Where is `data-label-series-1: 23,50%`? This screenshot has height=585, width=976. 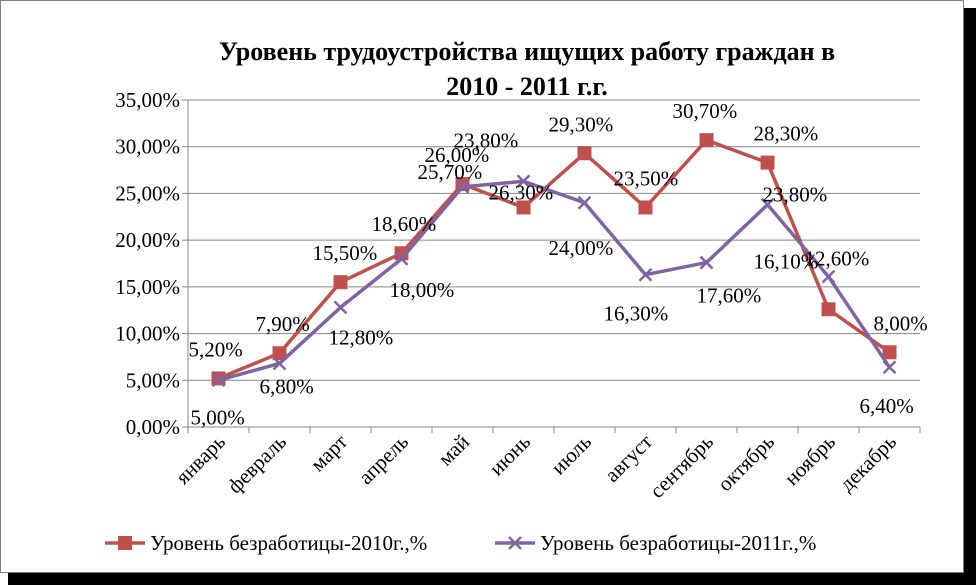 data-label-series-1: 23,50% is located at coordinates (646, 178).